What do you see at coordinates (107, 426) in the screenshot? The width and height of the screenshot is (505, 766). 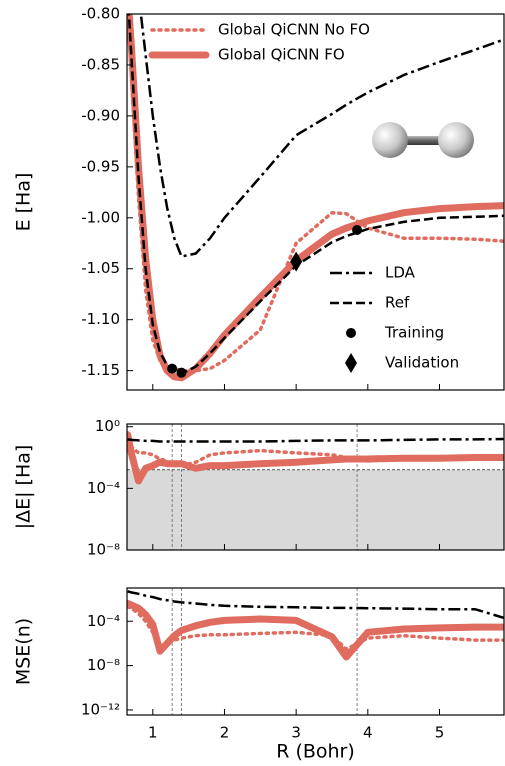 I see `y-tick-label: 10⁰` at bounding box center [107, 426].